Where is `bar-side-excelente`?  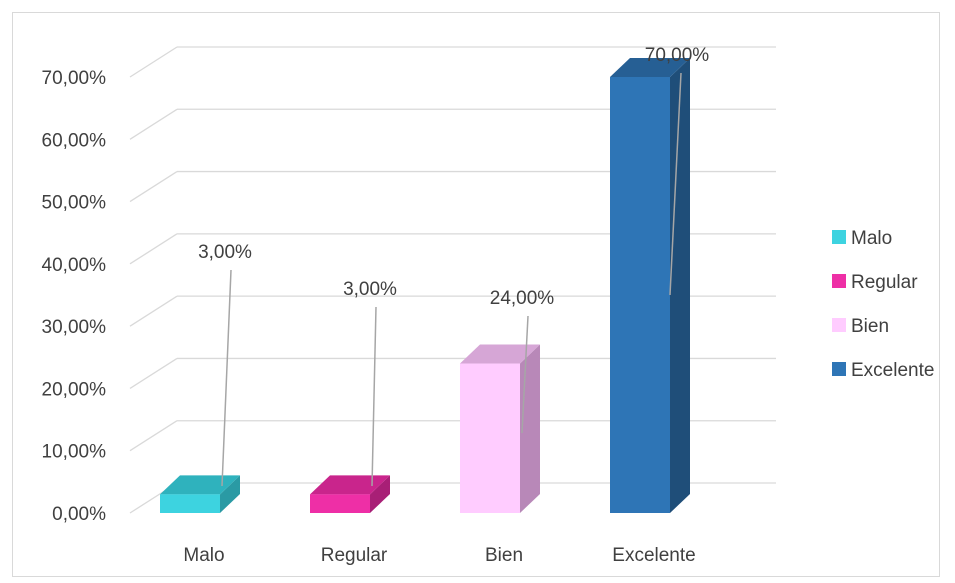 bar-side-excelente is located at coordinates (680, 285).